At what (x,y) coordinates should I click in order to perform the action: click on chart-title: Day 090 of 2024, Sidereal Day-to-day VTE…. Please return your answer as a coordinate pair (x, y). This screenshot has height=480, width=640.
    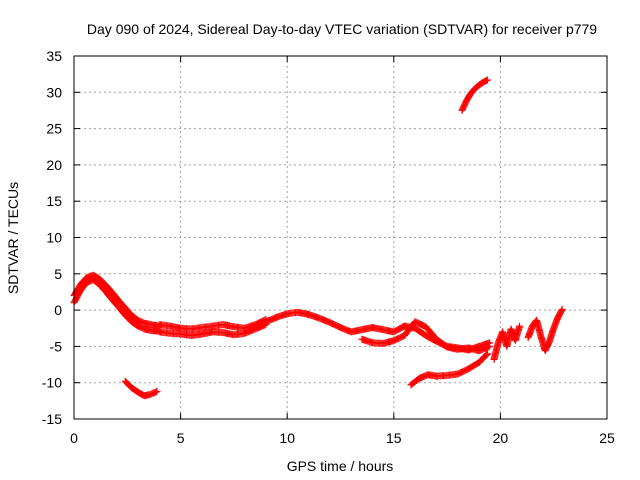
    Looking at the image, I should click on (342, 29).